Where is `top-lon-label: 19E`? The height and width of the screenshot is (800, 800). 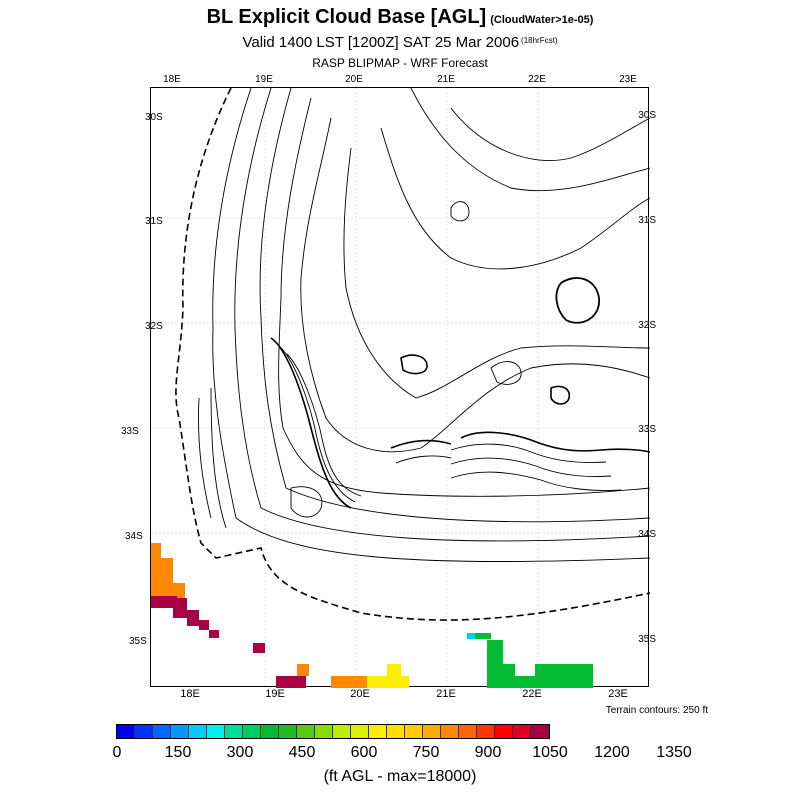 top-lon-label: 19E is located at coordinates (264, 79).